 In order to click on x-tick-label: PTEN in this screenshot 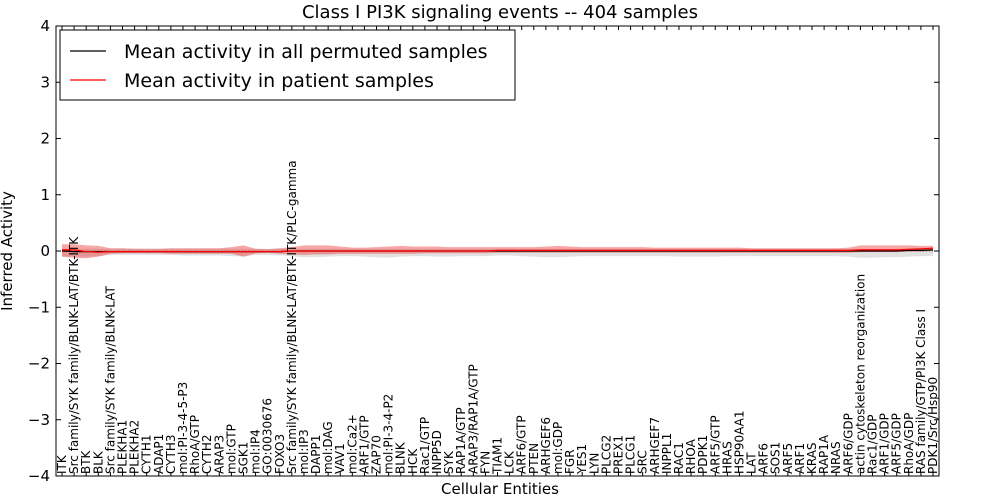, I will do `click(534, 458)`.